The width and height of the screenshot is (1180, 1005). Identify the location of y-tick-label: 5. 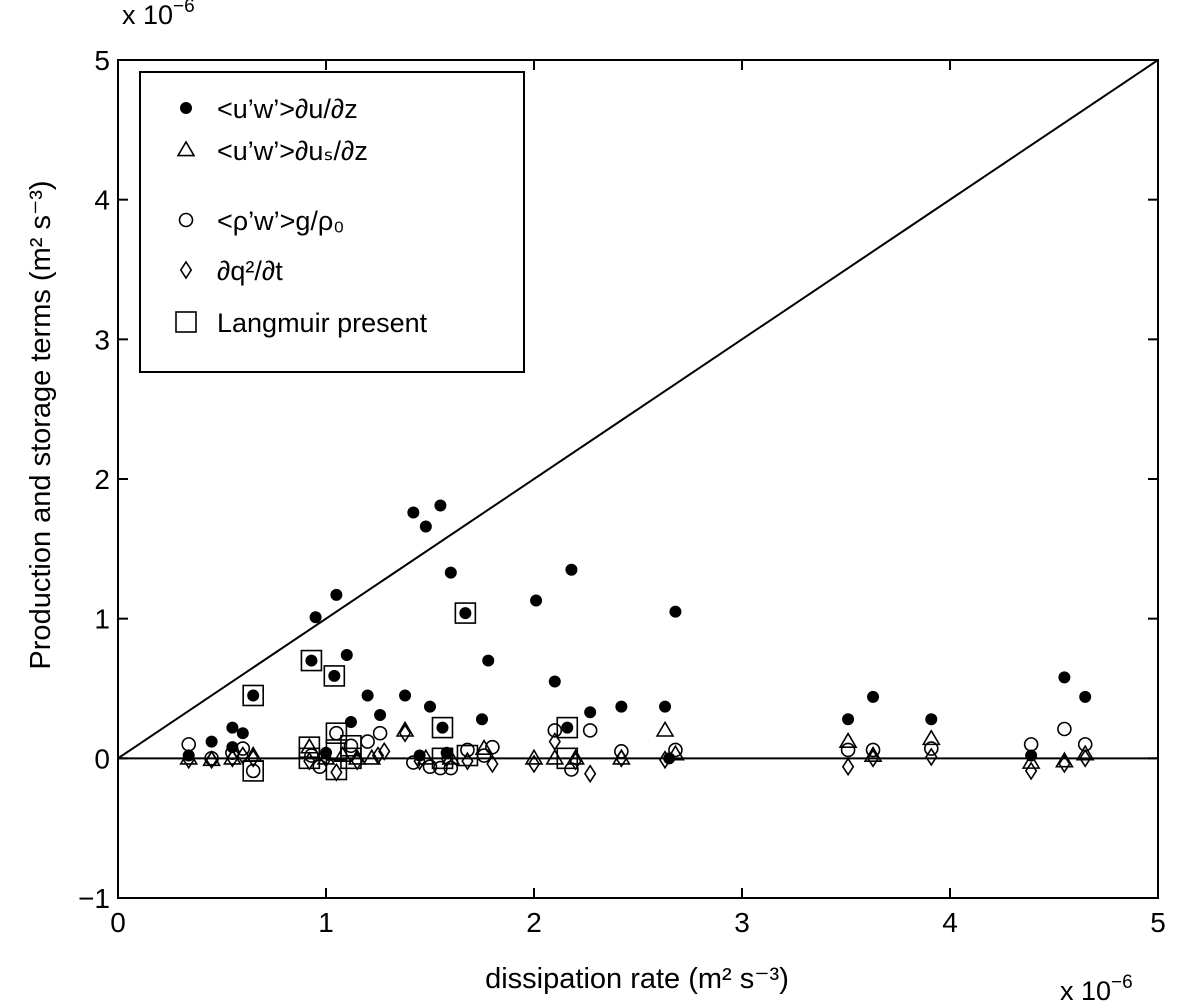
(102, 60).